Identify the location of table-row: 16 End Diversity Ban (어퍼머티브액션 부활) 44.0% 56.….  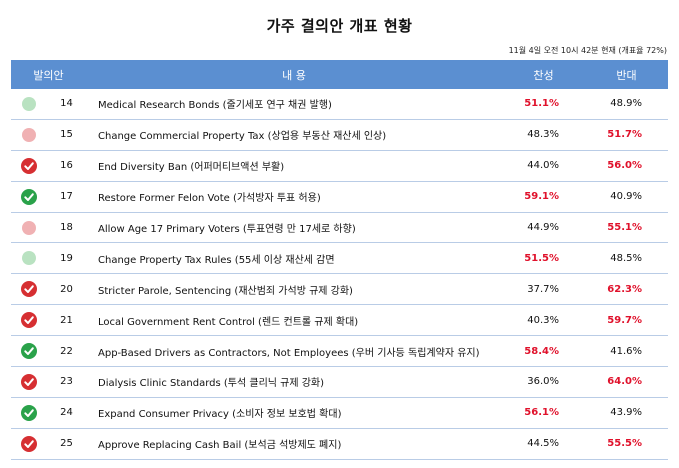
(339, 166).